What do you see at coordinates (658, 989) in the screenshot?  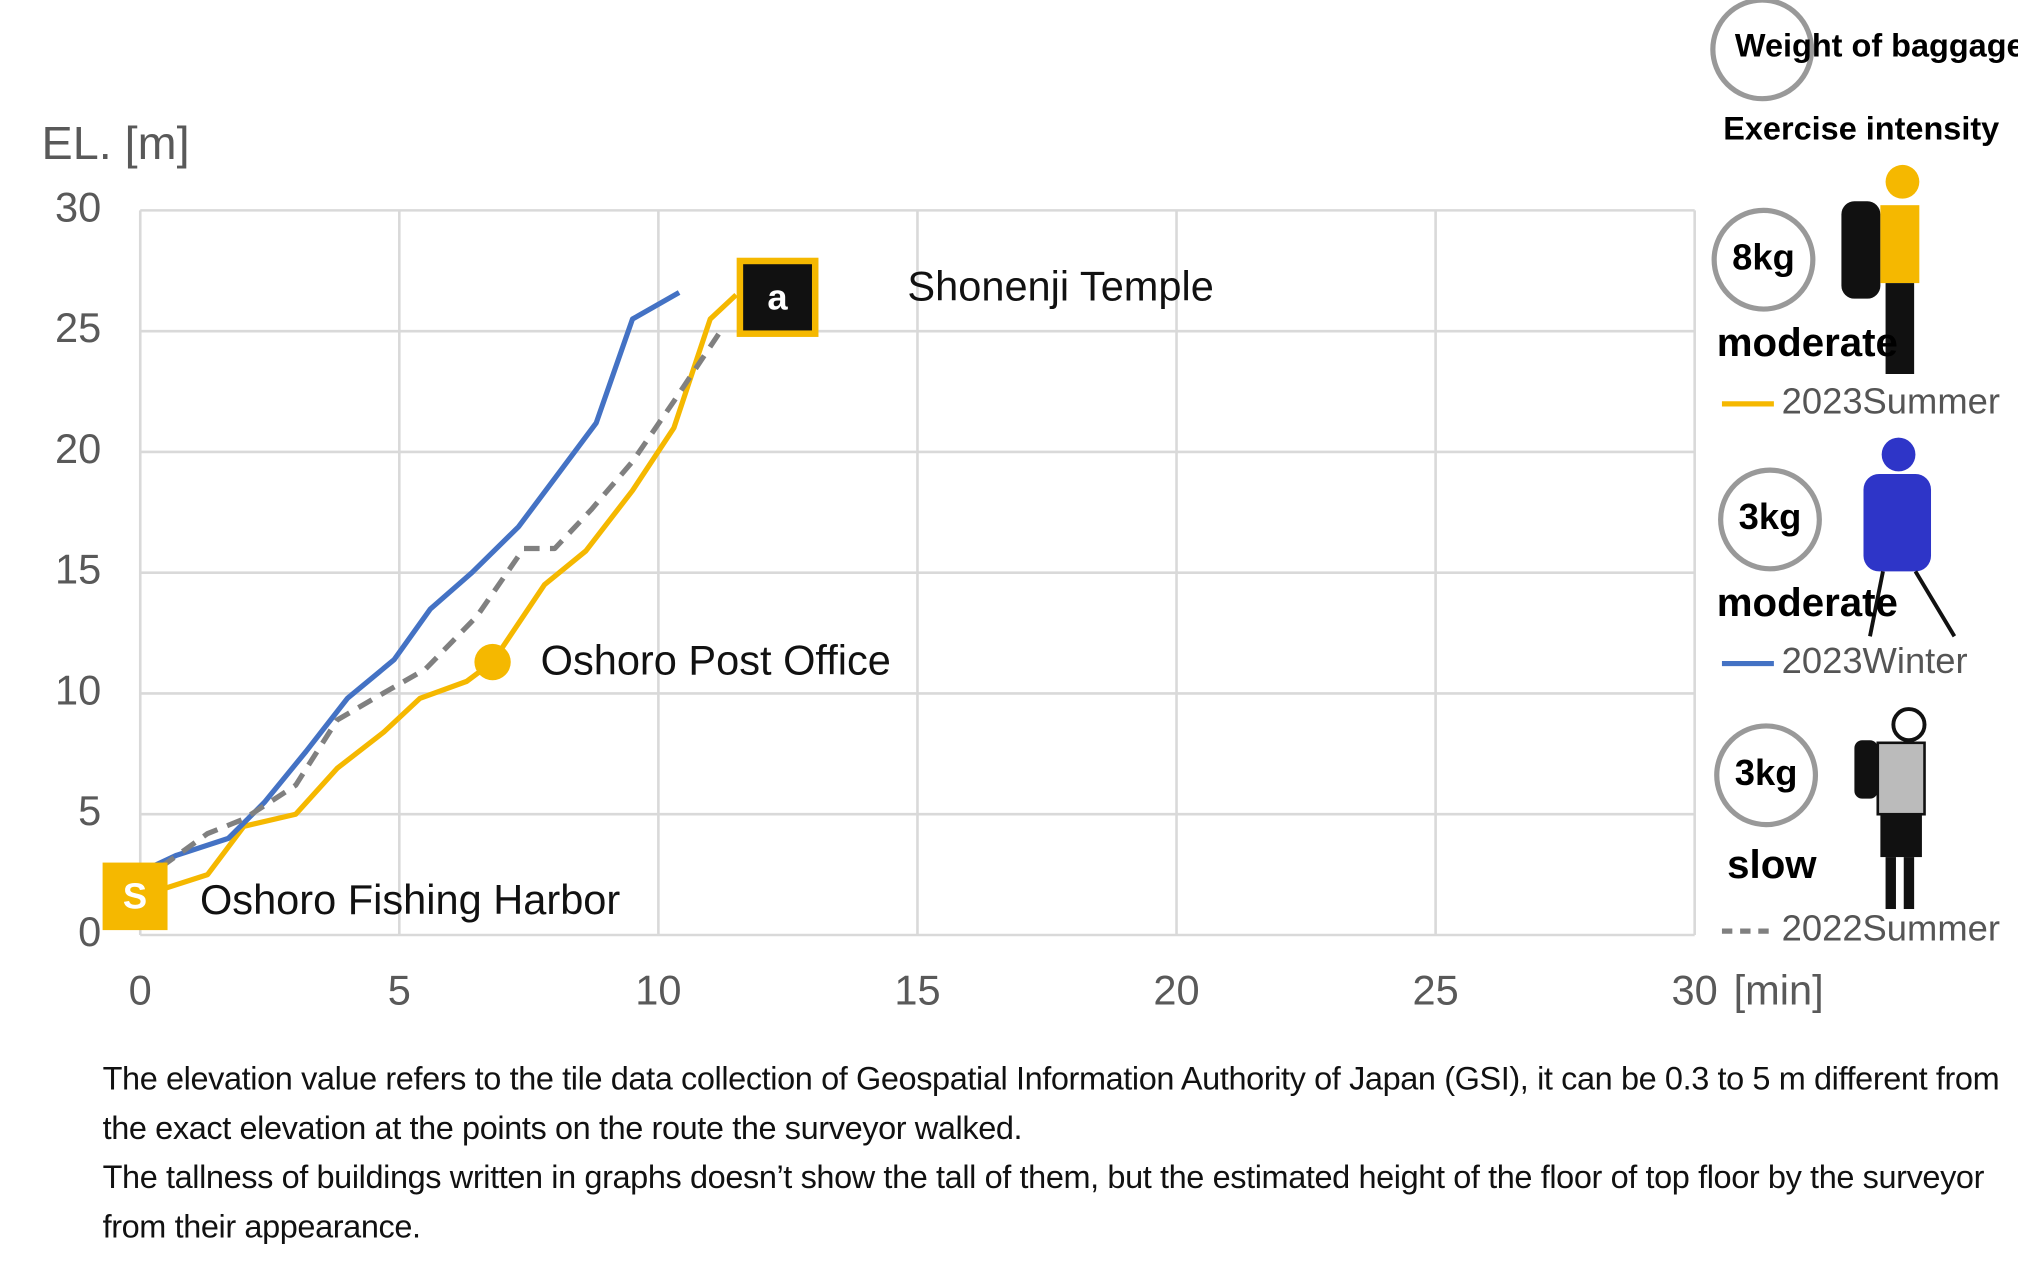 I see `x-tick-label: 10` at bounding box center [658, 989].